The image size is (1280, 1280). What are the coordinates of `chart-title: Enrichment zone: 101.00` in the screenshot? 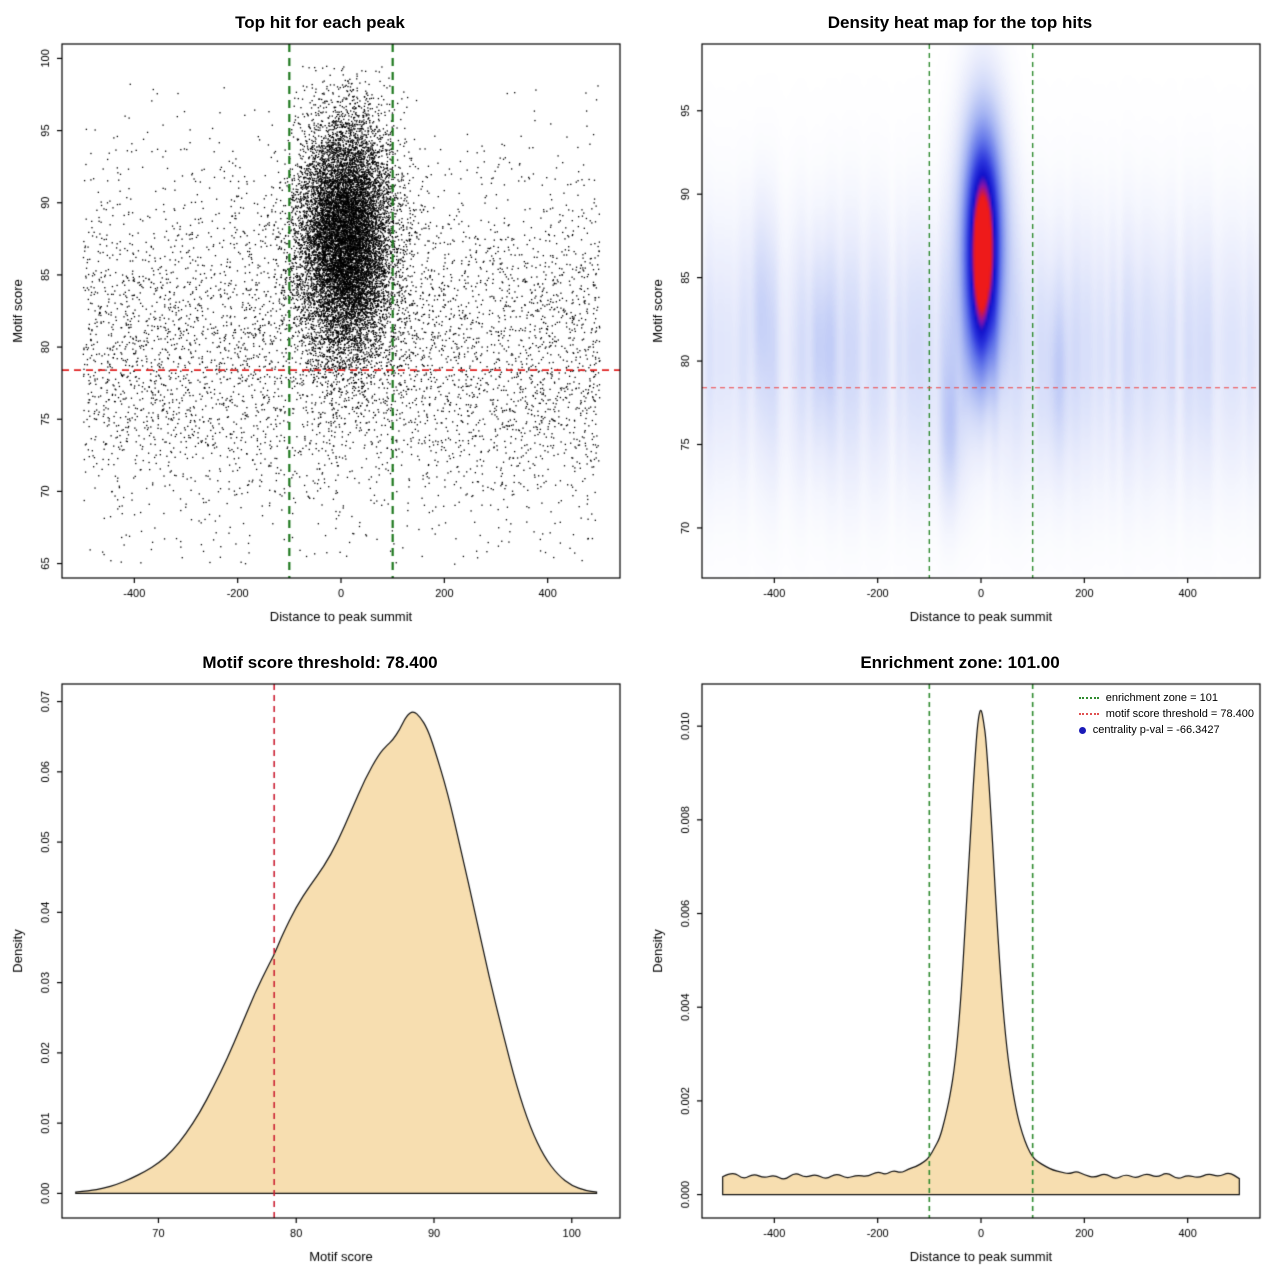 It's located at (960, 662).